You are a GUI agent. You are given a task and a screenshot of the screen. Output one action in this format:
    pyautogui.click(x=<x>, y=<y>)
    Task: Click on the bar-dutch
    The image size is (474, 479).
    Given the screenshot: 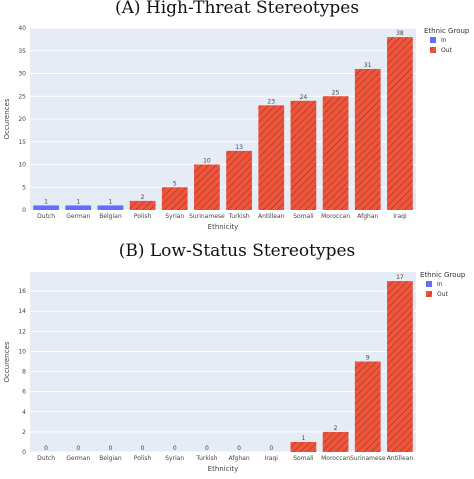 What is the action you would take?
    pyautogui.click(x=46, y=207)
    